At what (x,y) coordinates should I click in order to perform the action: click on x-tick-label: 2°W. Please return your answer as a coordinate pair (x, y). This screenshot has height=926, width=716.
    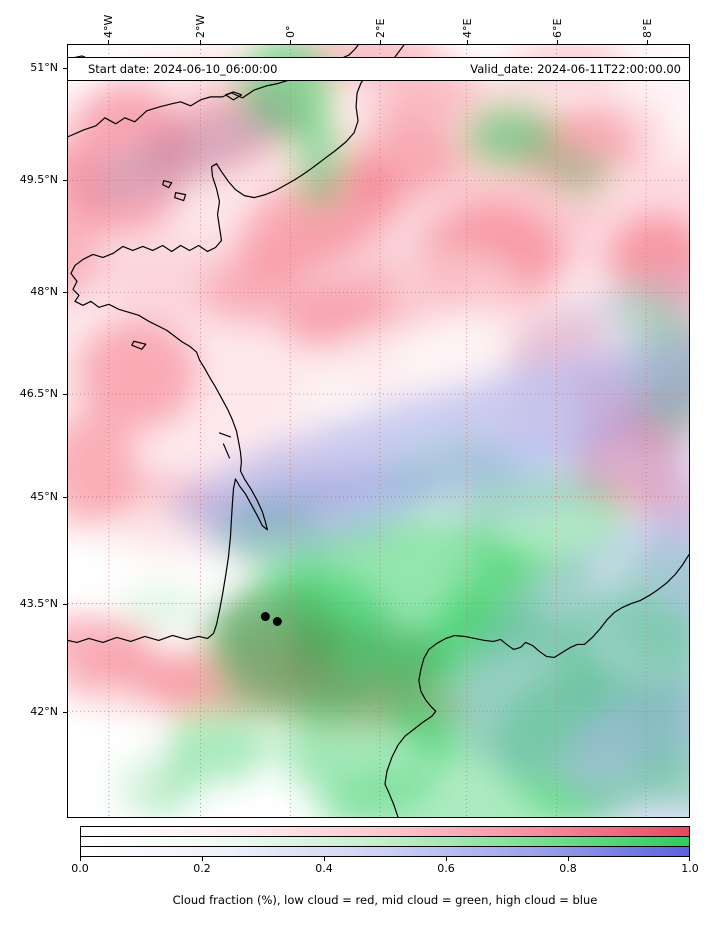
    Looking at the image, I should click on (200, 26).